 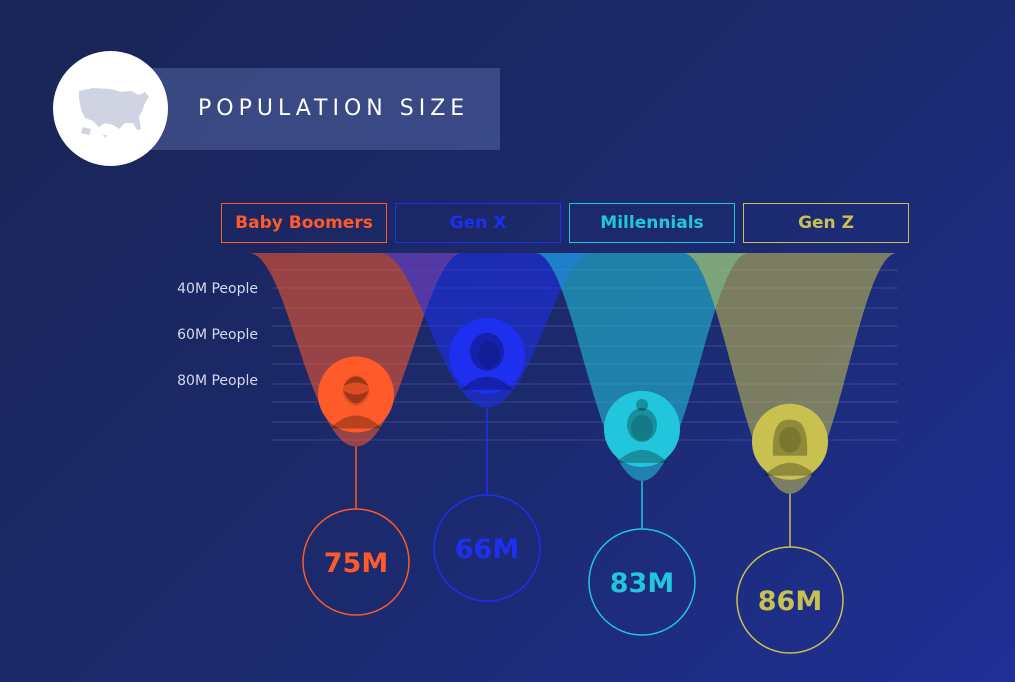 I want to click on map-badge, so click(x=110, y=108).